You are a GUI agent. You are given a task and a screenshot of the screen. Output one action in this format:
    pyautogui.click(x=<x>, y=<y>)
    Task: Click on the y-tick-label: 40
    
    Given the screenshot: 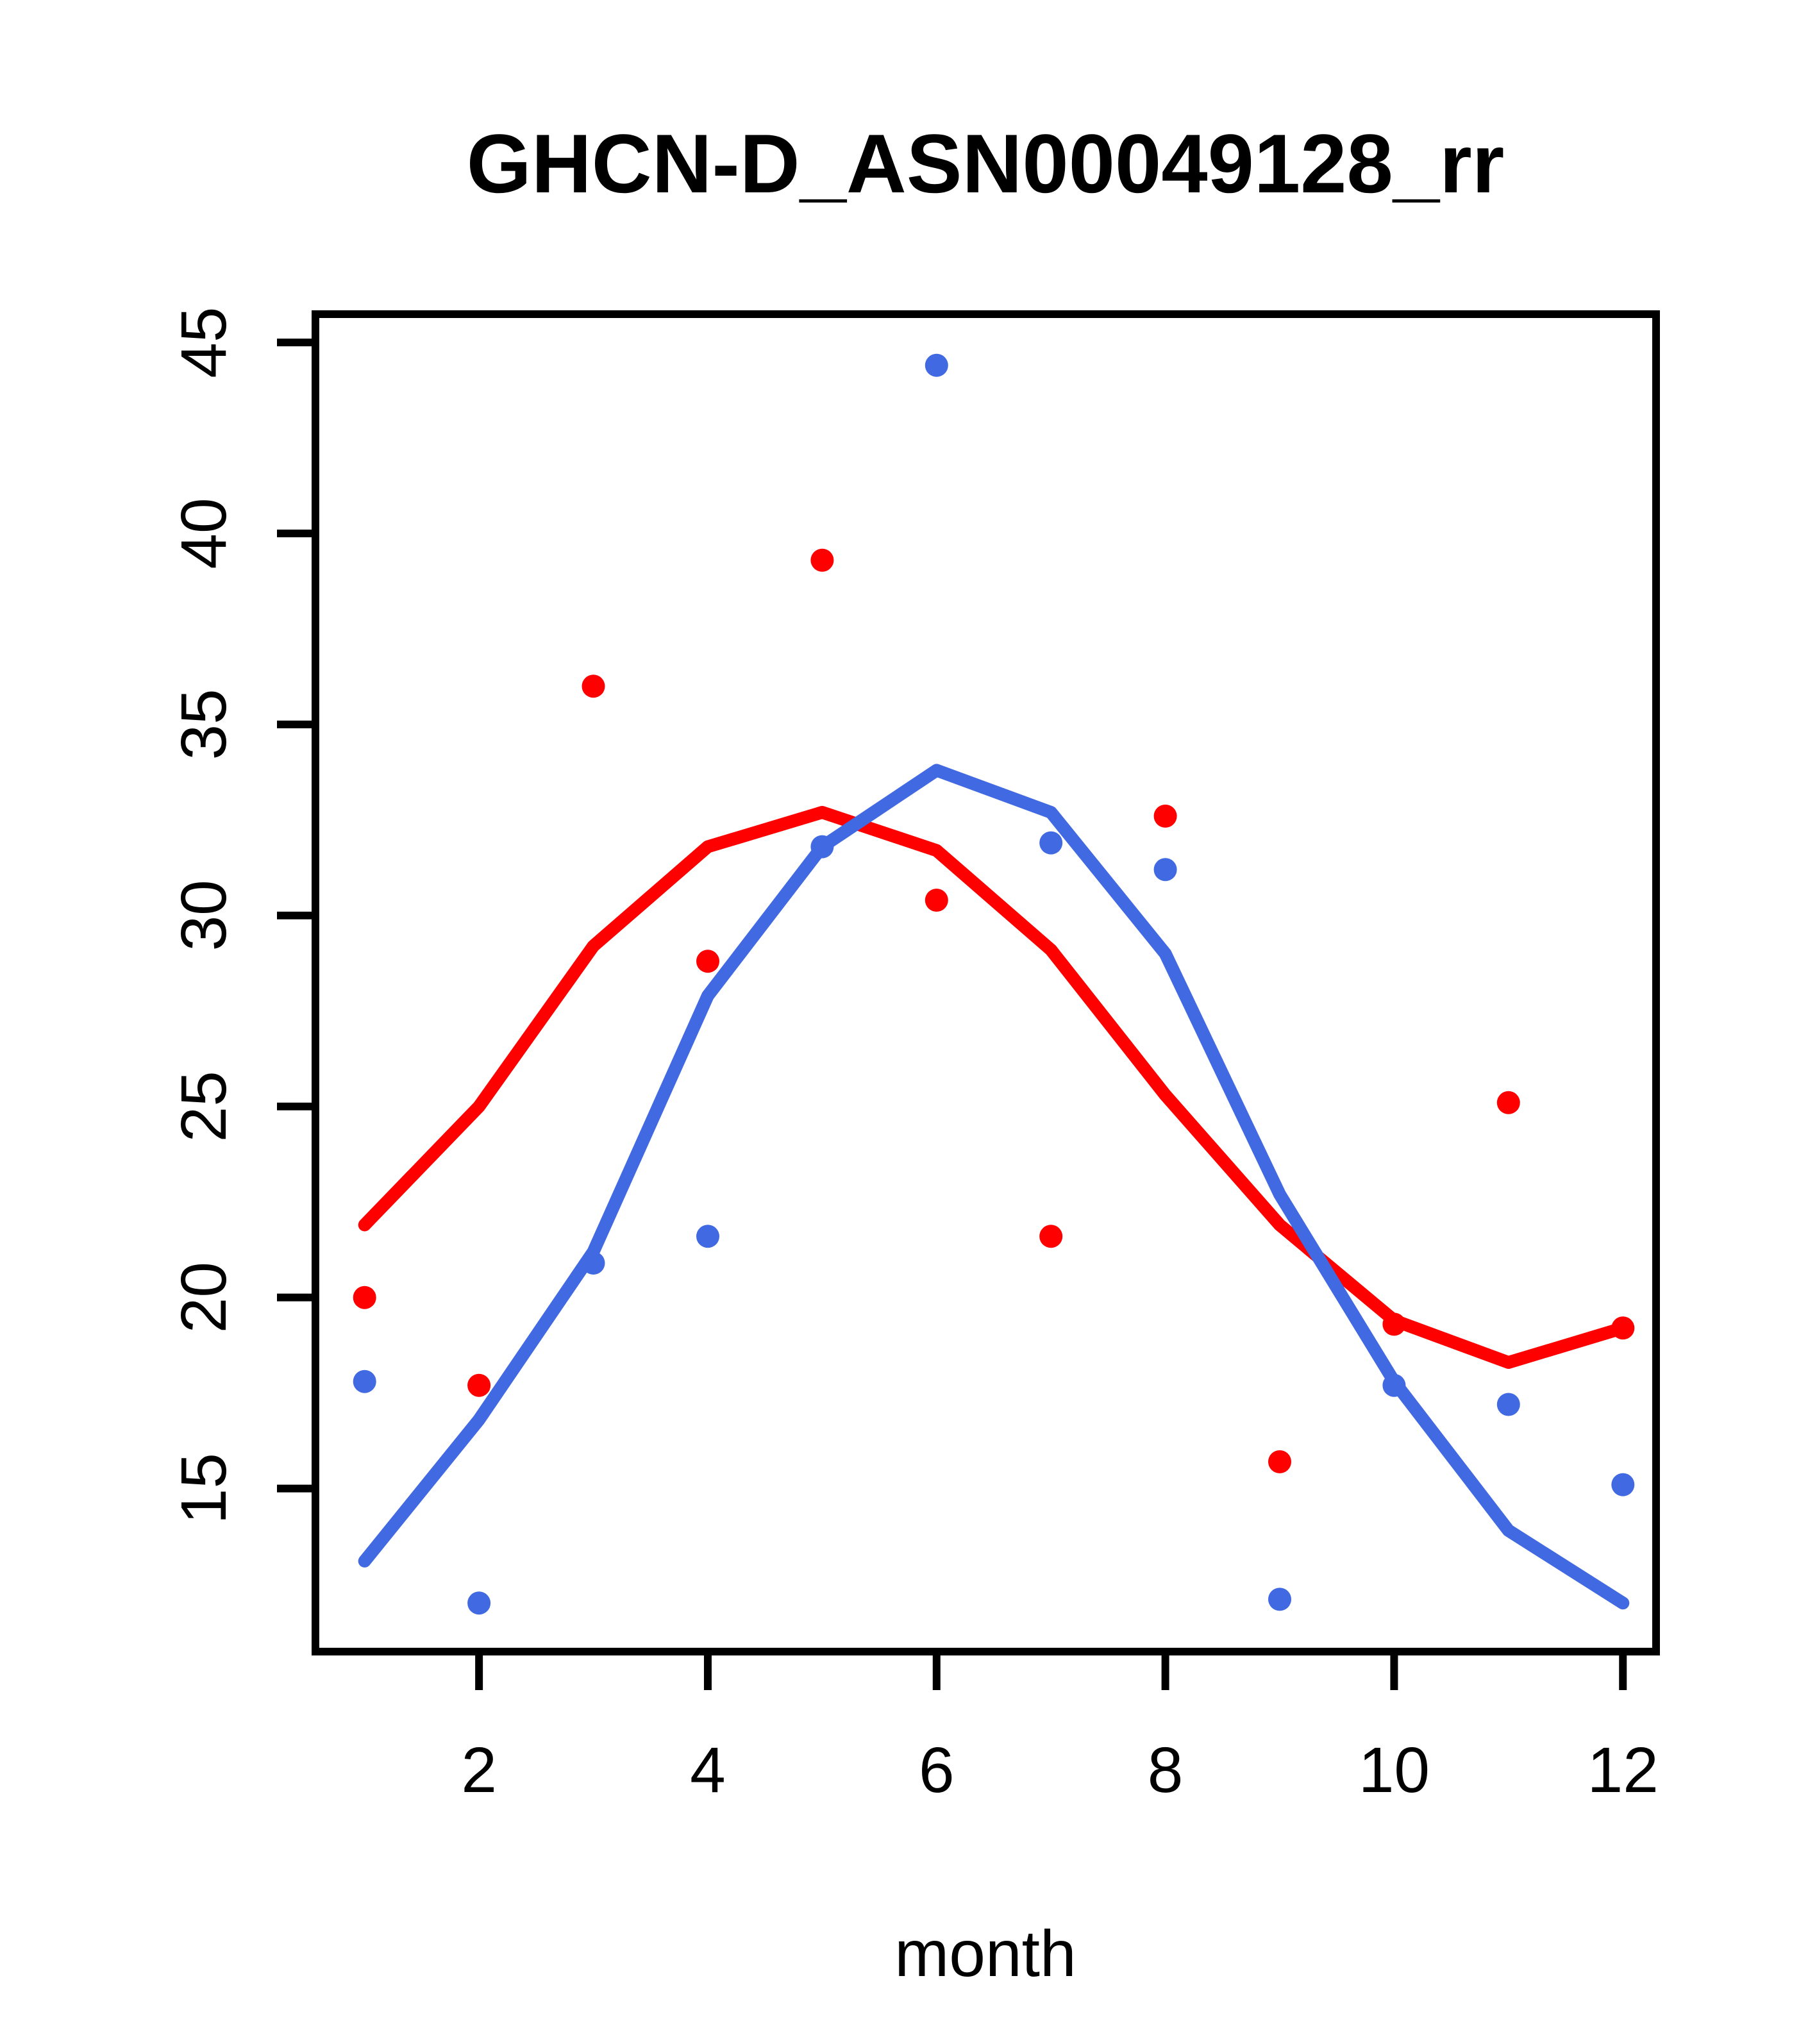 What is the action you would take?
    pyautogui.click(x=204, y=533)
    